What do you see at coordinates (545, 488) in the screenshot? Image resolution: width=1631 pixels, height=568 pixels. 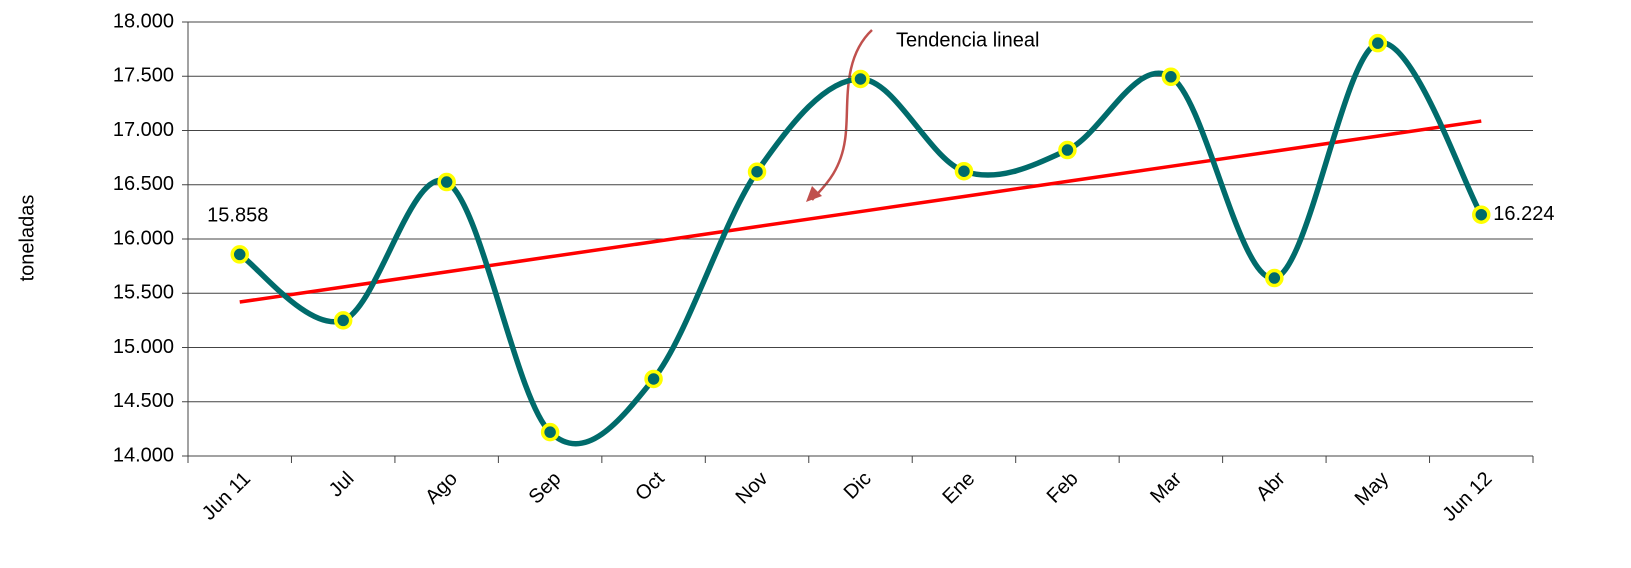 I see `x-tick-label: Sep` at bounding box center [545, 488].